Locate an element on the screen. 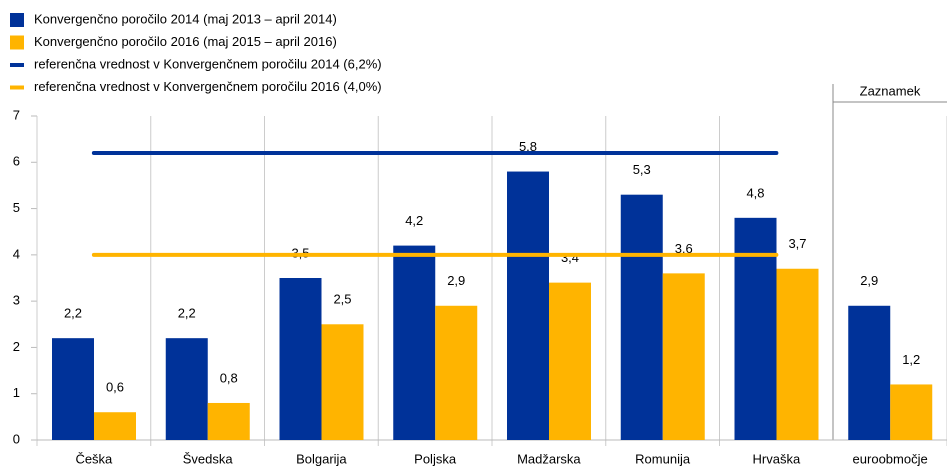  note-label: Zaznamek is located at coordinates (890, 90).